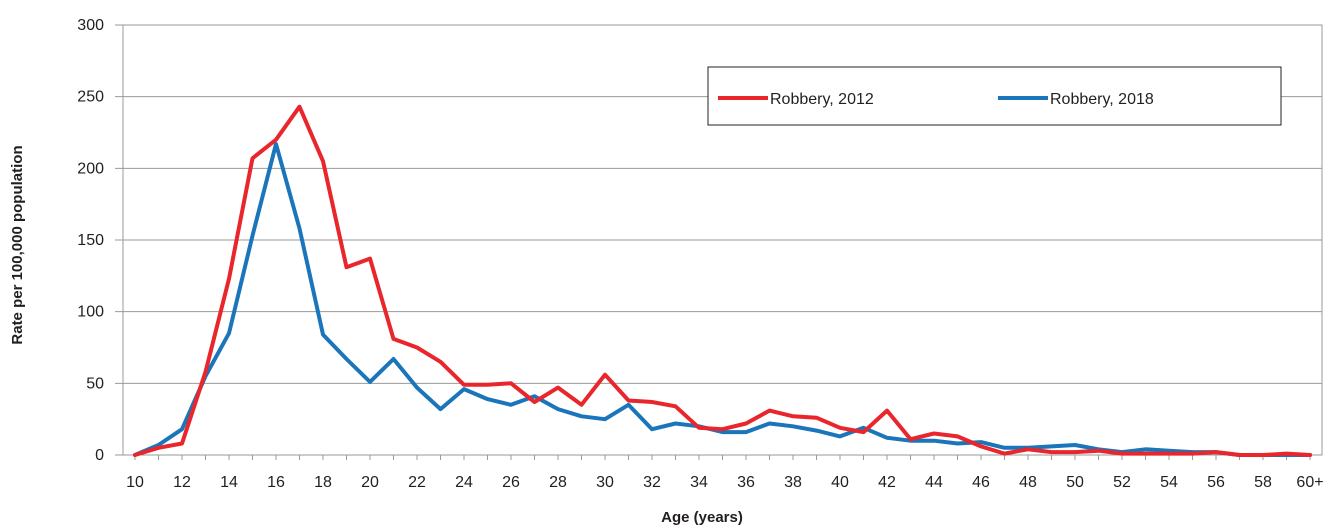 The width and height of the screenshot is (1332, 529). Describe the element at coordinates (135, 482) in the screenshot. I see `x-tick-label: 10` at that location.